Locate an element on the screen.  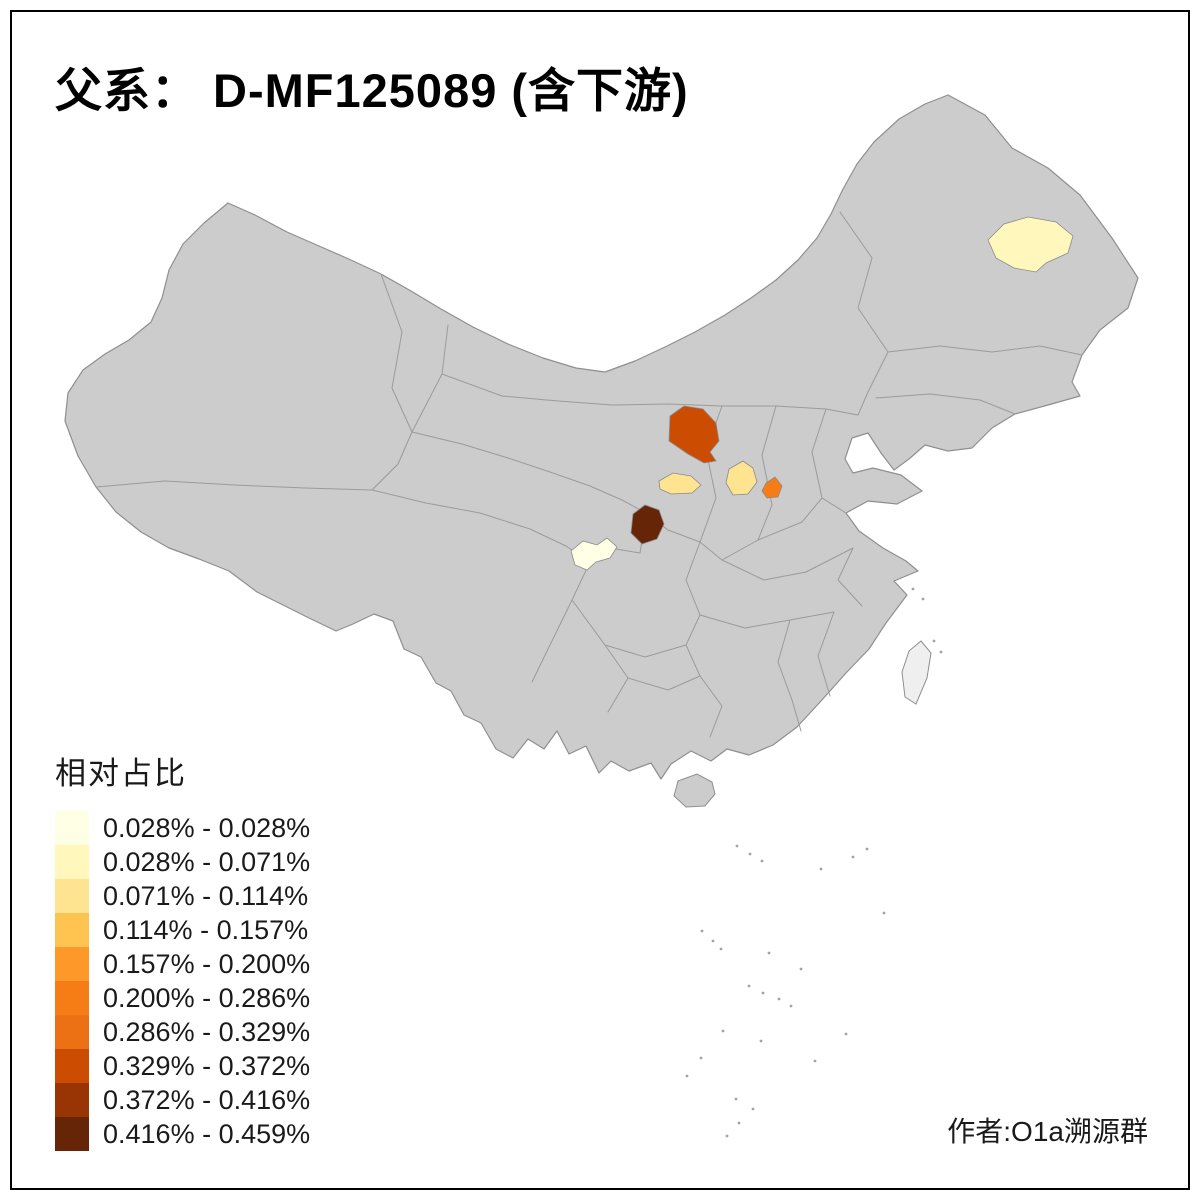
region-central-dark-brown is located at coordinates (647, 524).